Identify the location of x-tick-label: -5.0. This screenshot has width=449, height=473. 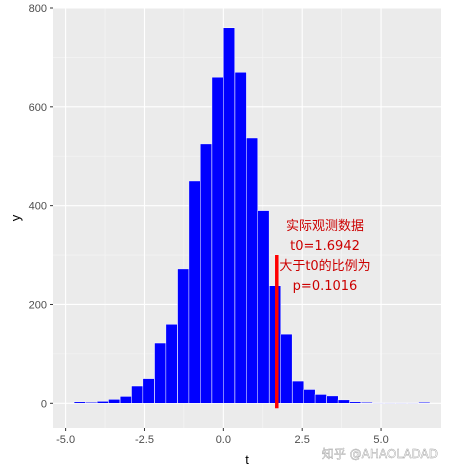
(65, 440).